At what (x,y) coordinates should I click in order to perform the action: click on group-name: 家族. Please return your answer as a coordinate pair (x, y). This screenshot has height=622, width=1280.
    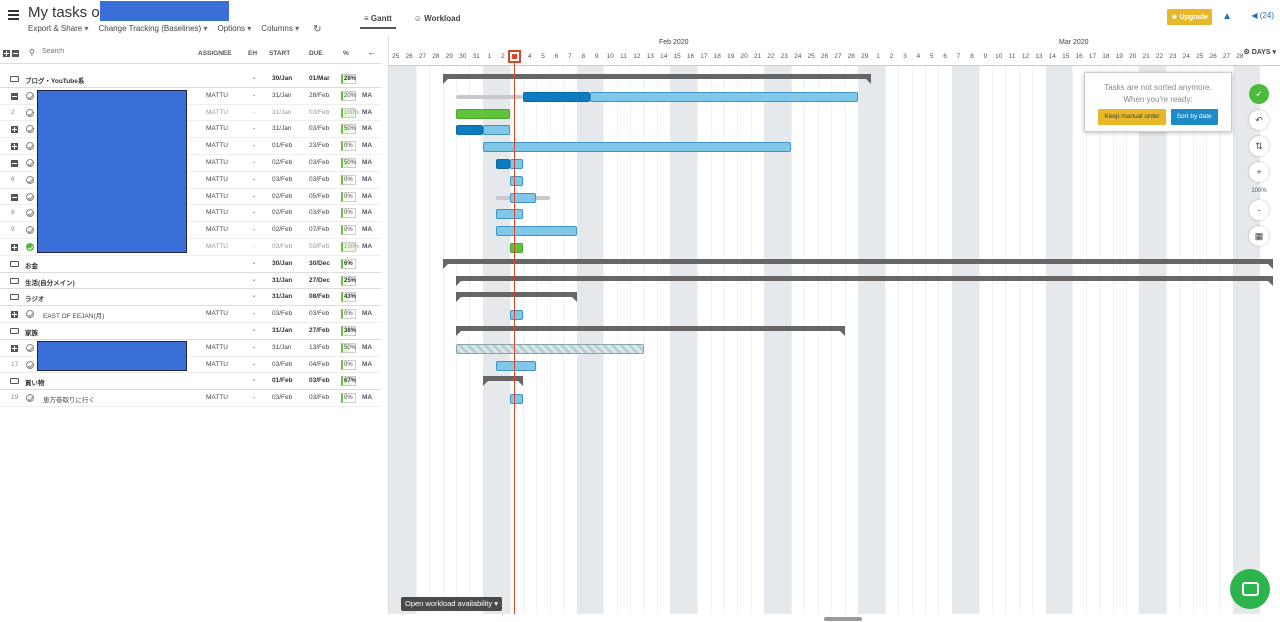
    Looking at the image, I should click on (31, 333).